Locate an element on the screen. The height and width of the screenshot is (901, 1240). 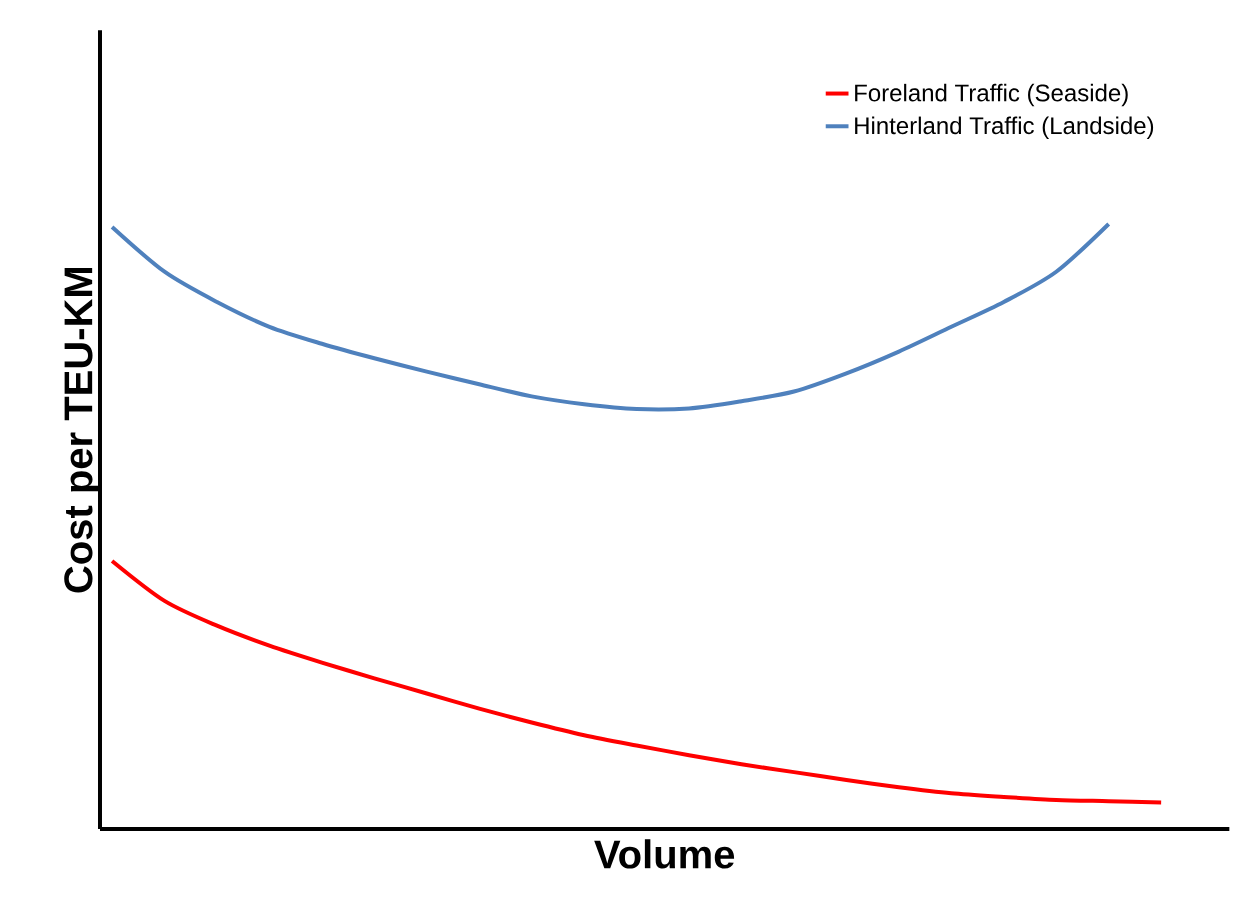
x-axis-title: Volume is located at coordinates (664, 854).